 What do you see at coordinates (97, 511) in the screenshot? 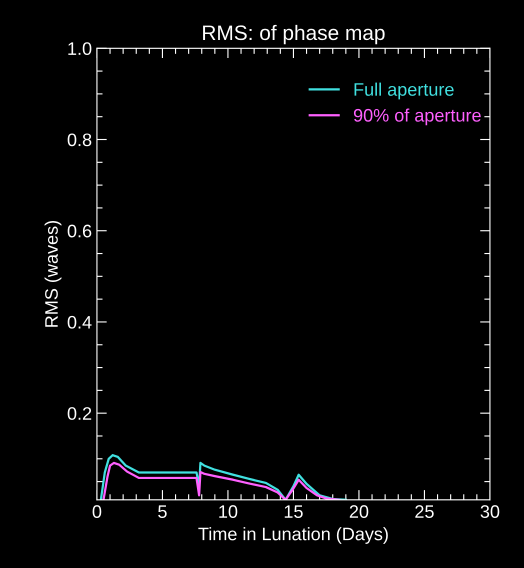
I see `x-tick-label: 0` at bounding box center [97, 511].